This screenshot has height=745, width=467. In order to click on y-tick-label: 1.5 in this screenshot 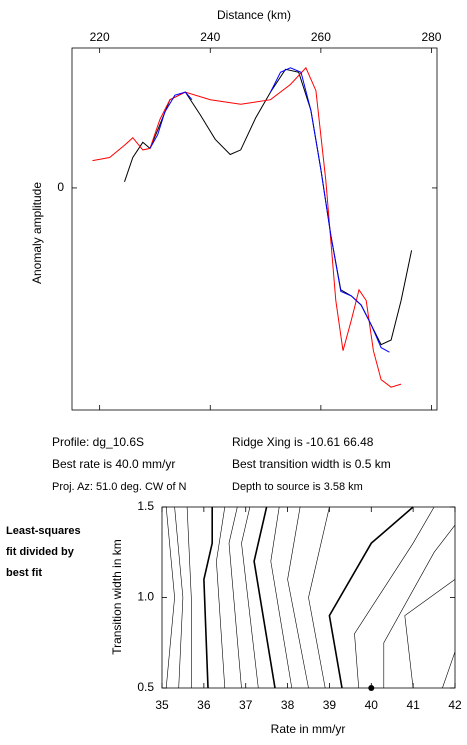, I will do `click(145, 506)`.